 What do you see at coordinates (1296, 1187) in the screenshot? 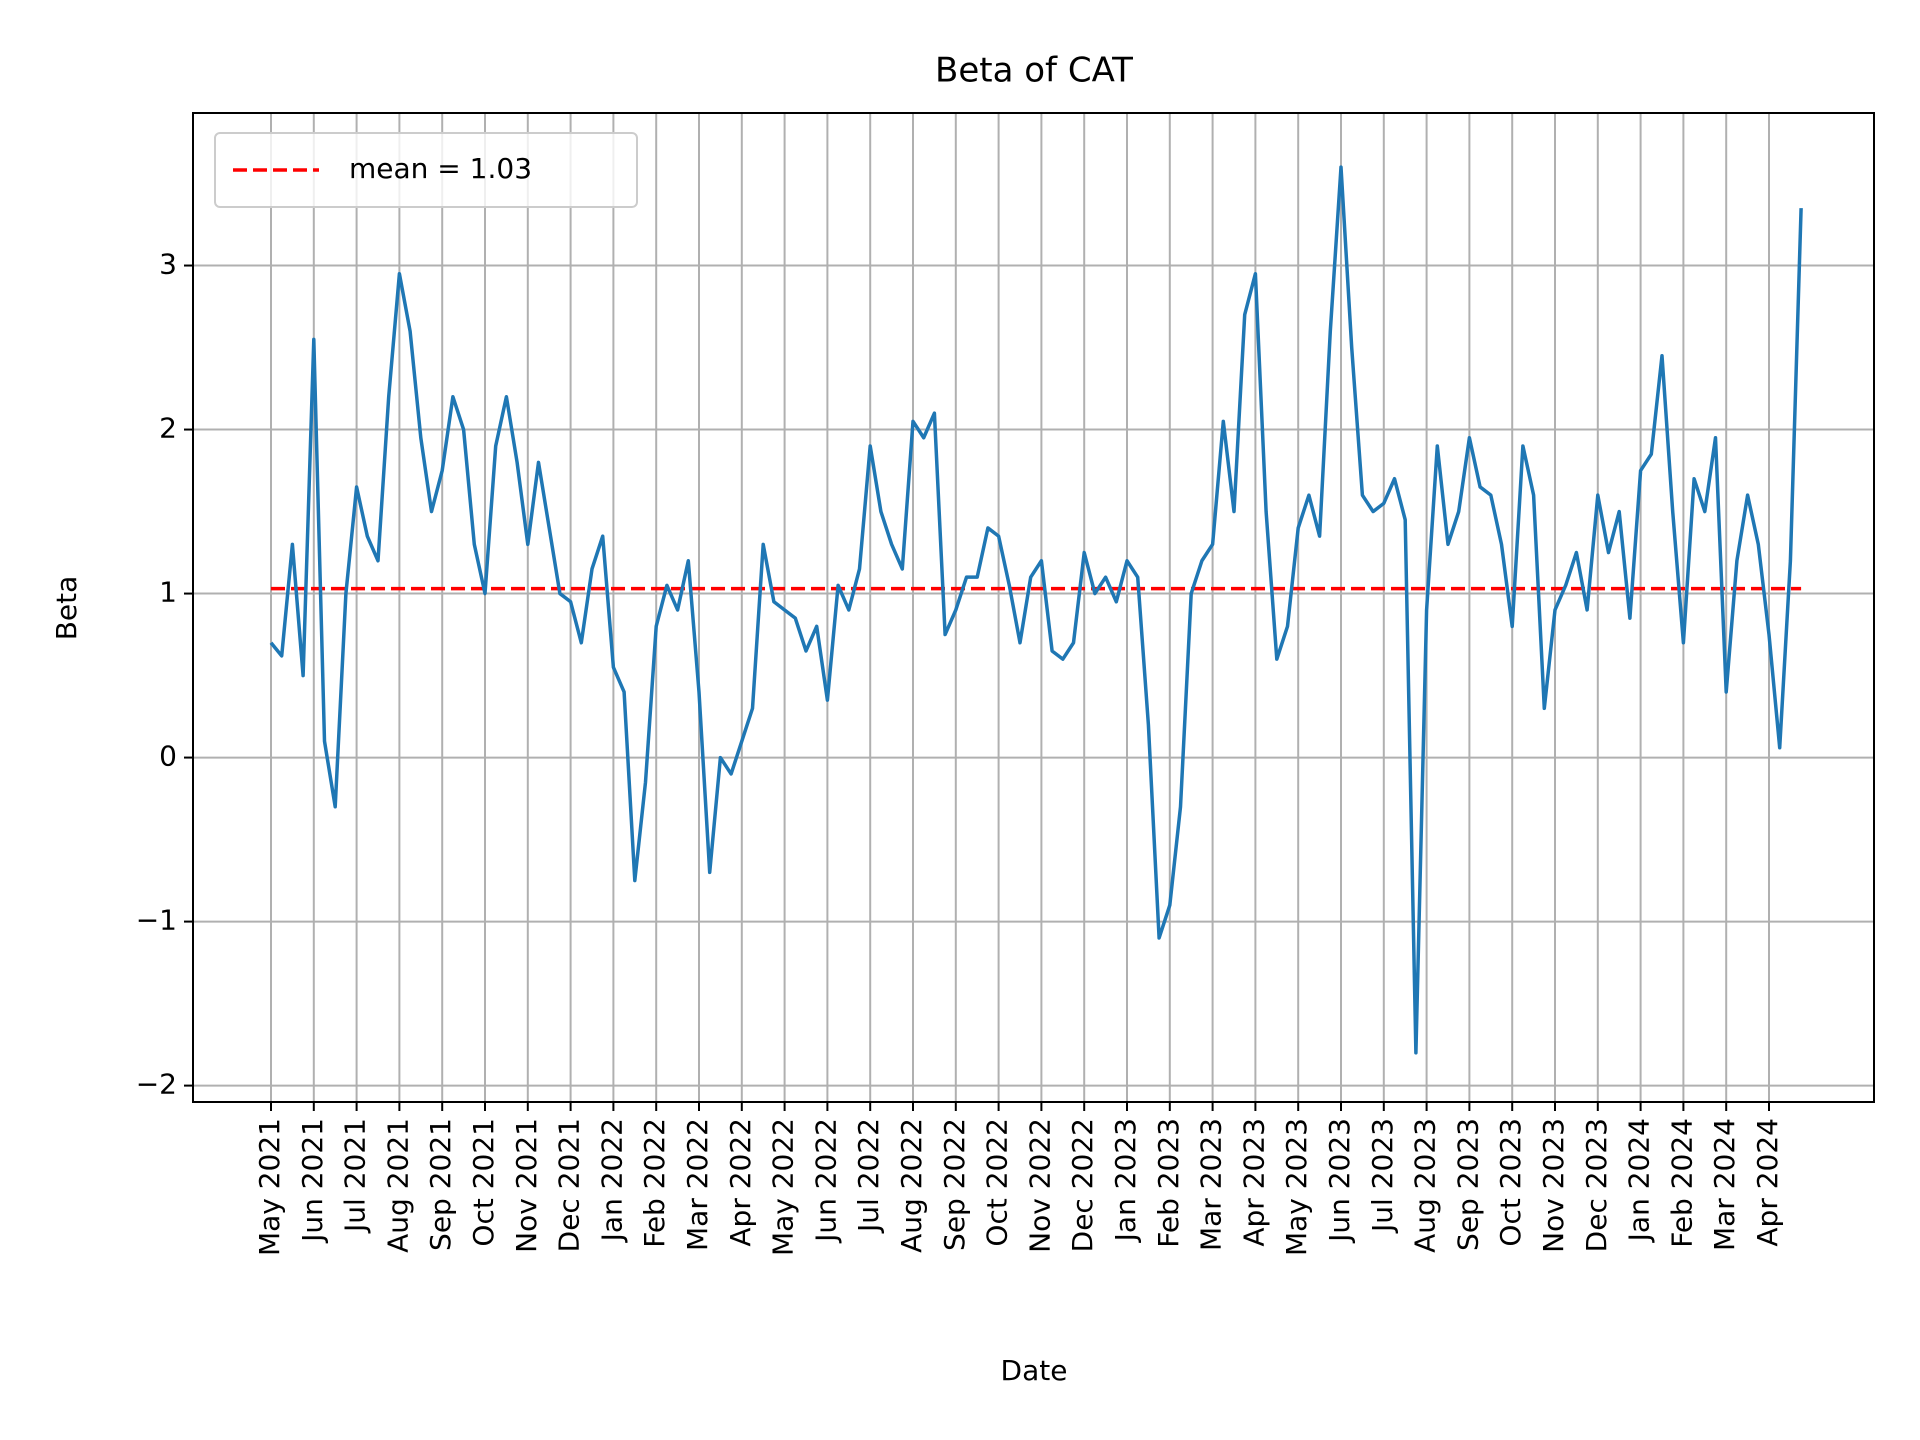
I see `x-tick-label: May 2023` at bounding box center [1296, 1187].